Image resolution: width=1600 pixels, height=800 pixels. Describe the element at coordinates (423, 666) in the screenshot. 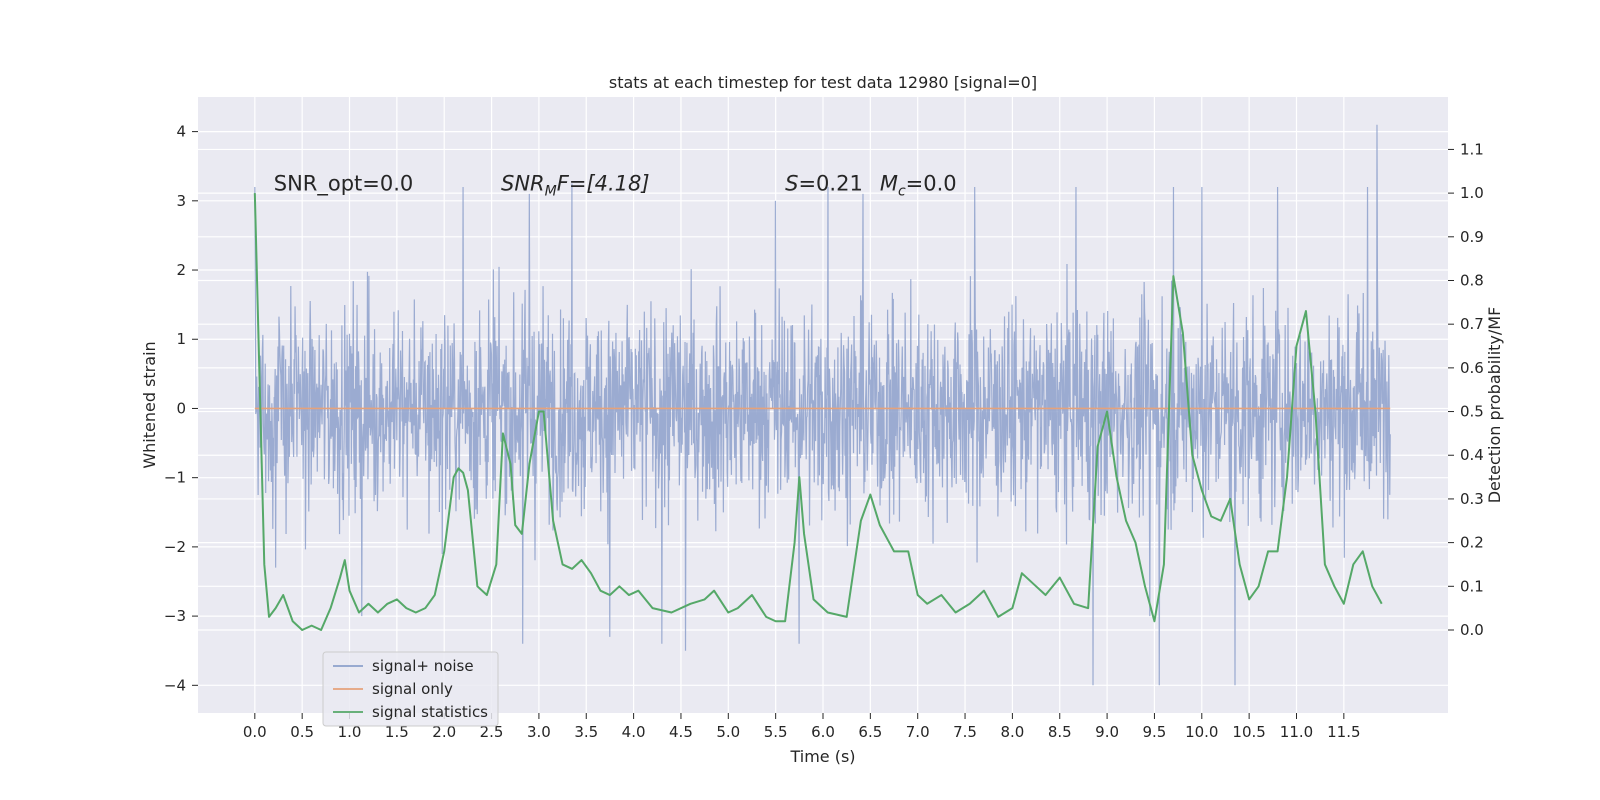

I see `legend-label-signal-noise: signal+ noise` at that location.